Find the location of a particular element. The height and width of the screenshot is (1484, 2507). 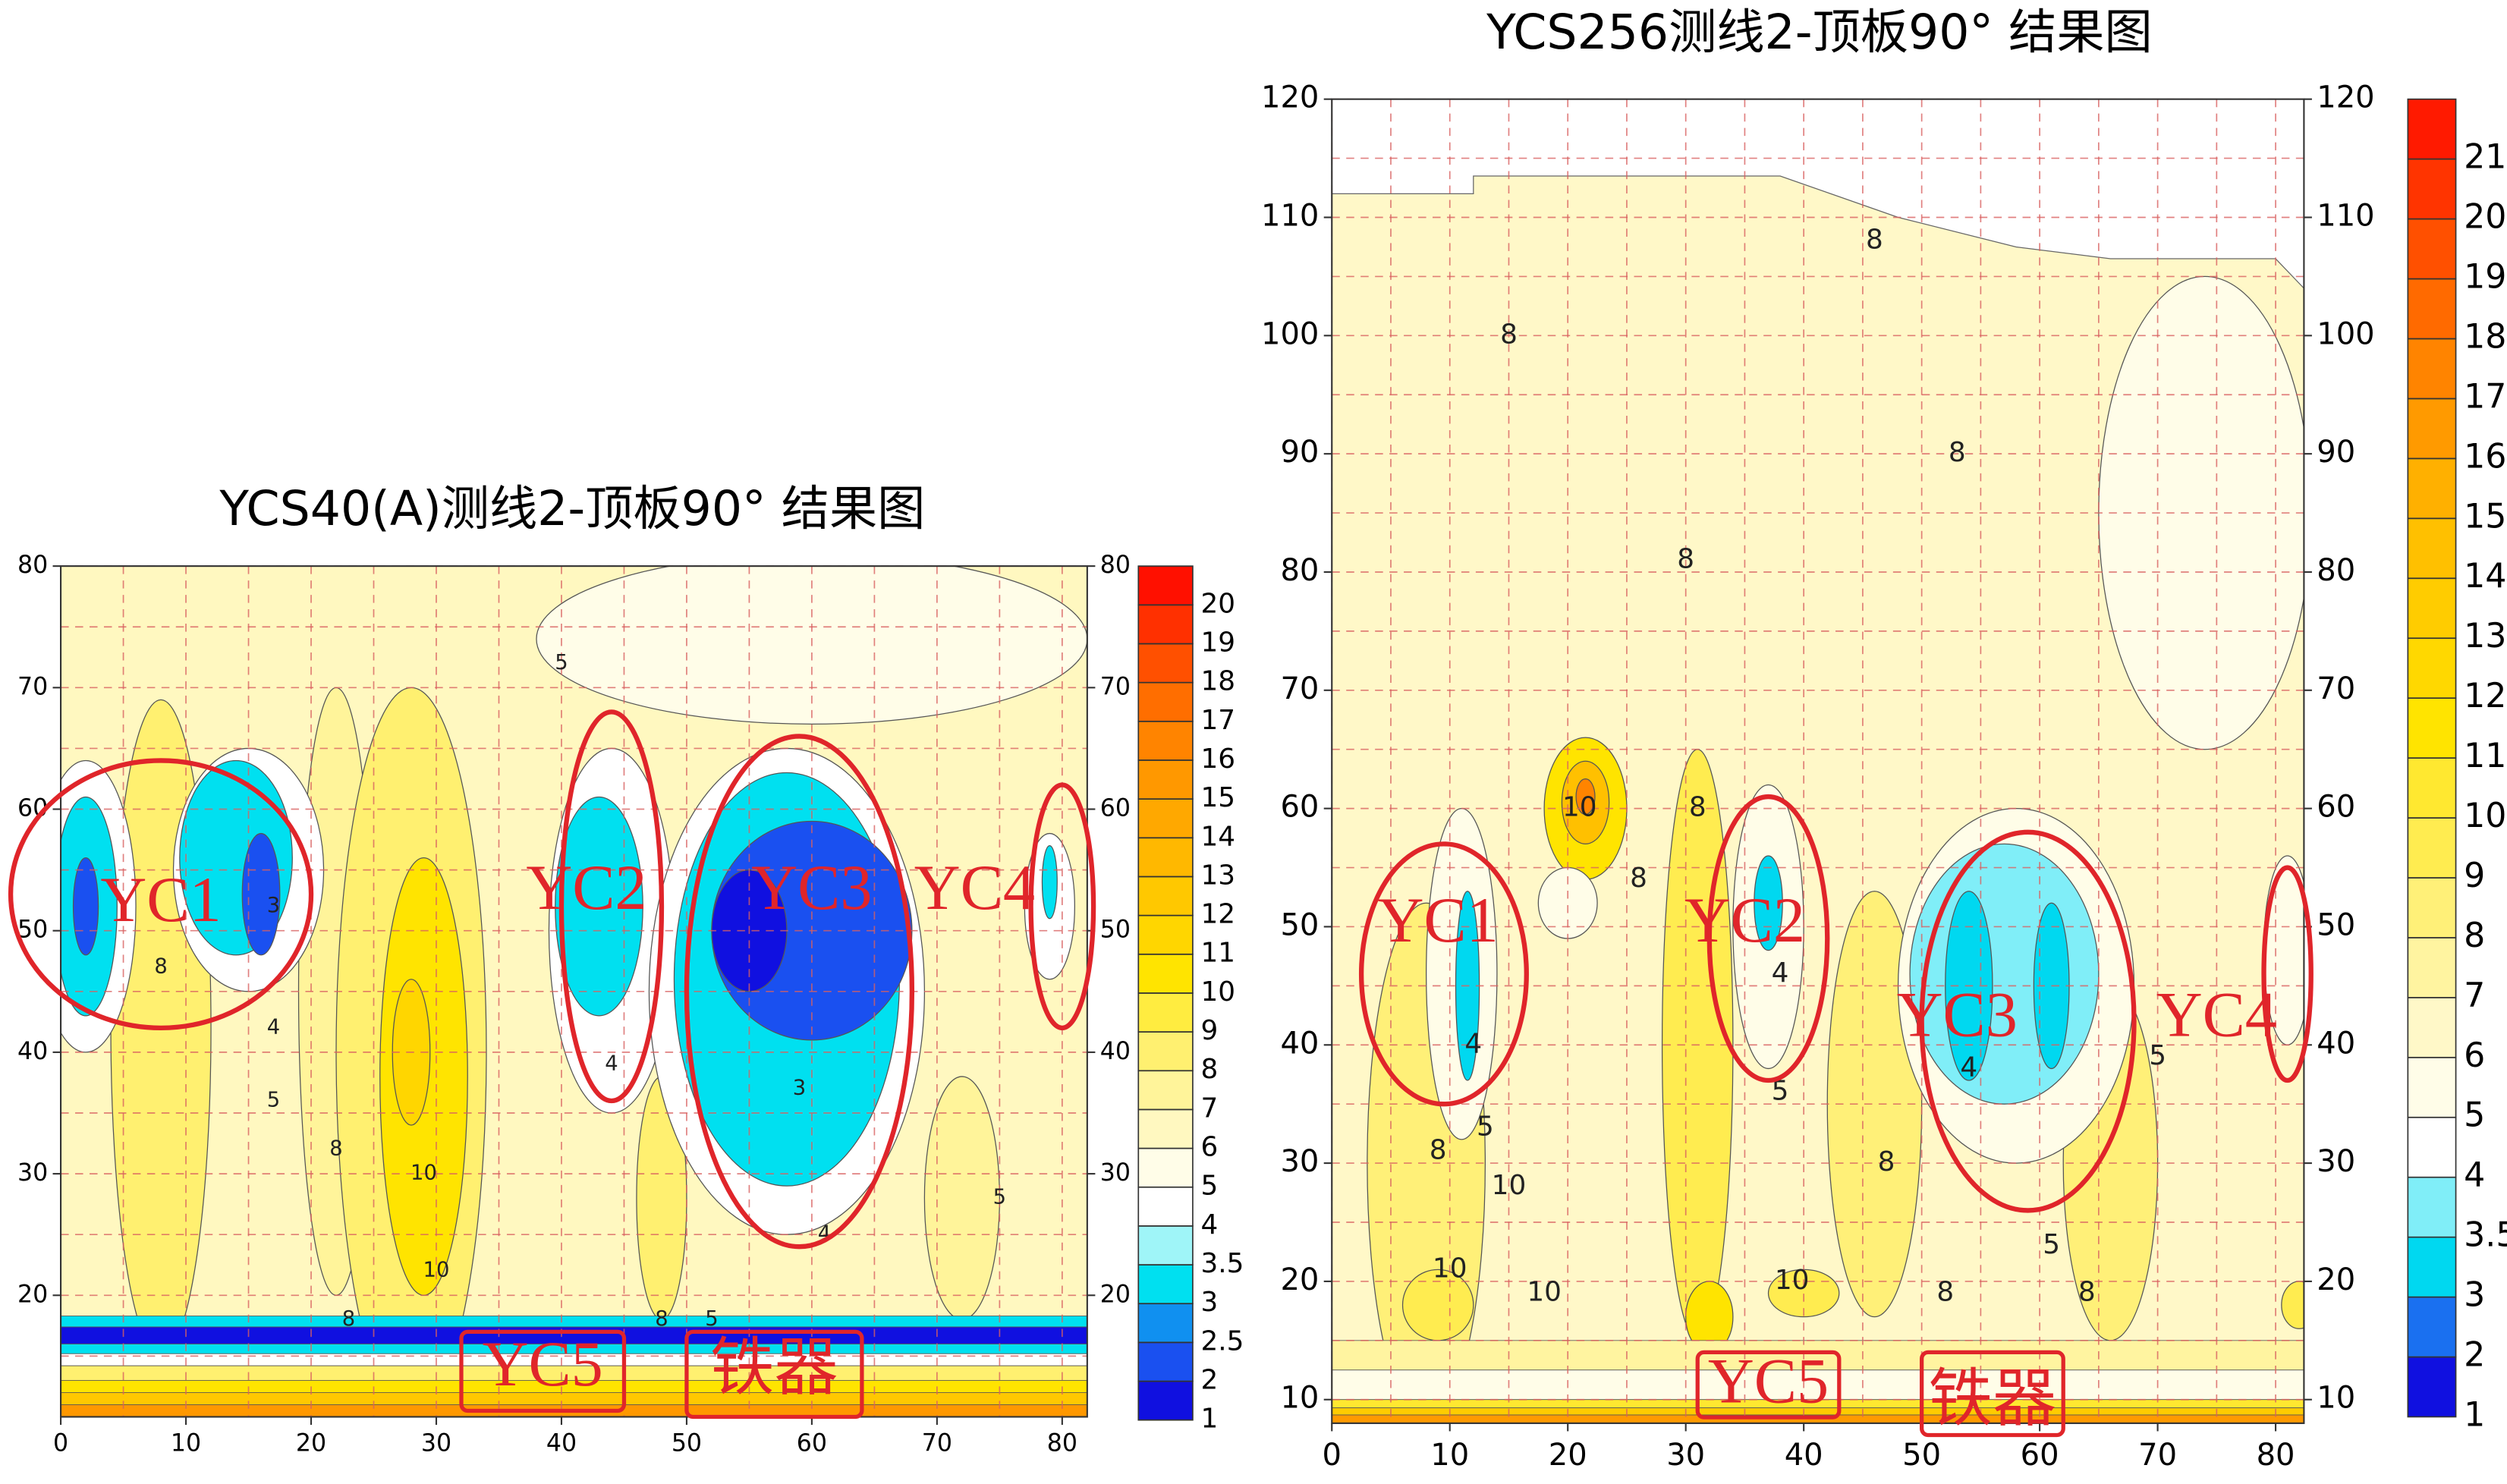

annotation-label: YC1 is located at coordinates (1438, 920).